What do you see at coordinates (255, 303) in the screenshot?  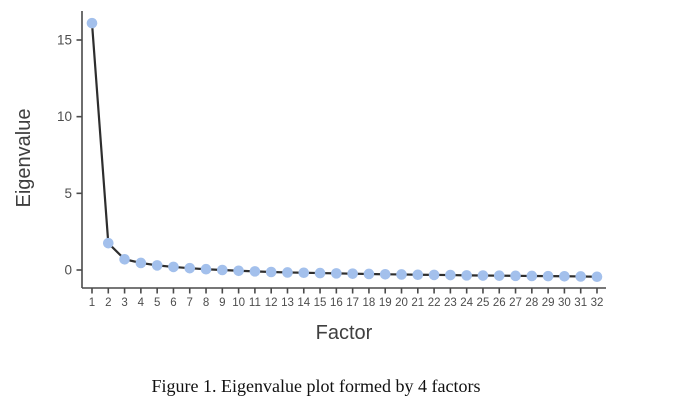 I see `x-tick-label: 11` at bounding box center [255, 303].